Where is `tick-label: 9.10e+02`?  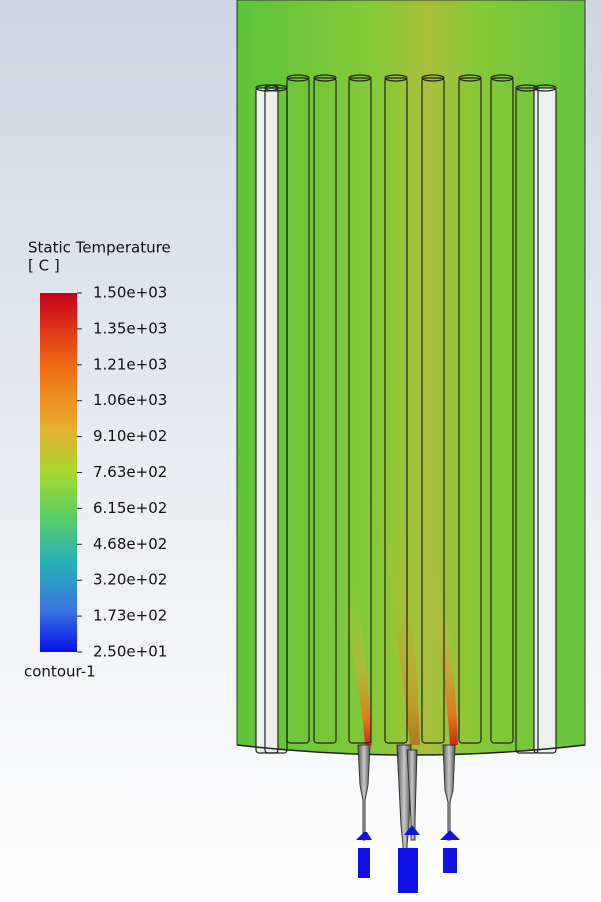 tick-label: 9.10e+02 is located at coordinates (130, 436).